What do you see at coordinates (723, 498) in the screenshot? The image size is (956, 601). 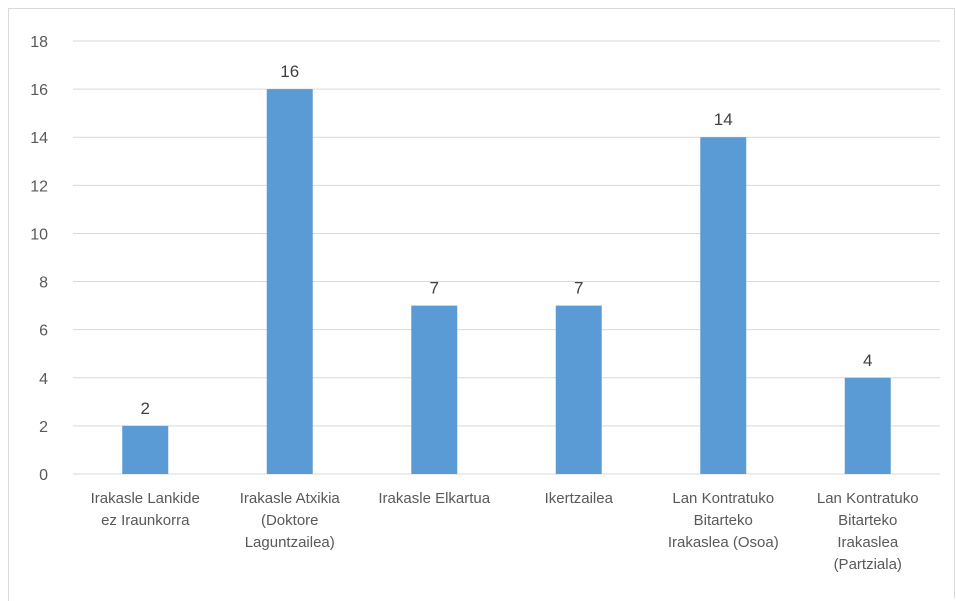 I see `x-category-label-5-line-1: Lan Kontratuko` at bounding box center [723, 498].